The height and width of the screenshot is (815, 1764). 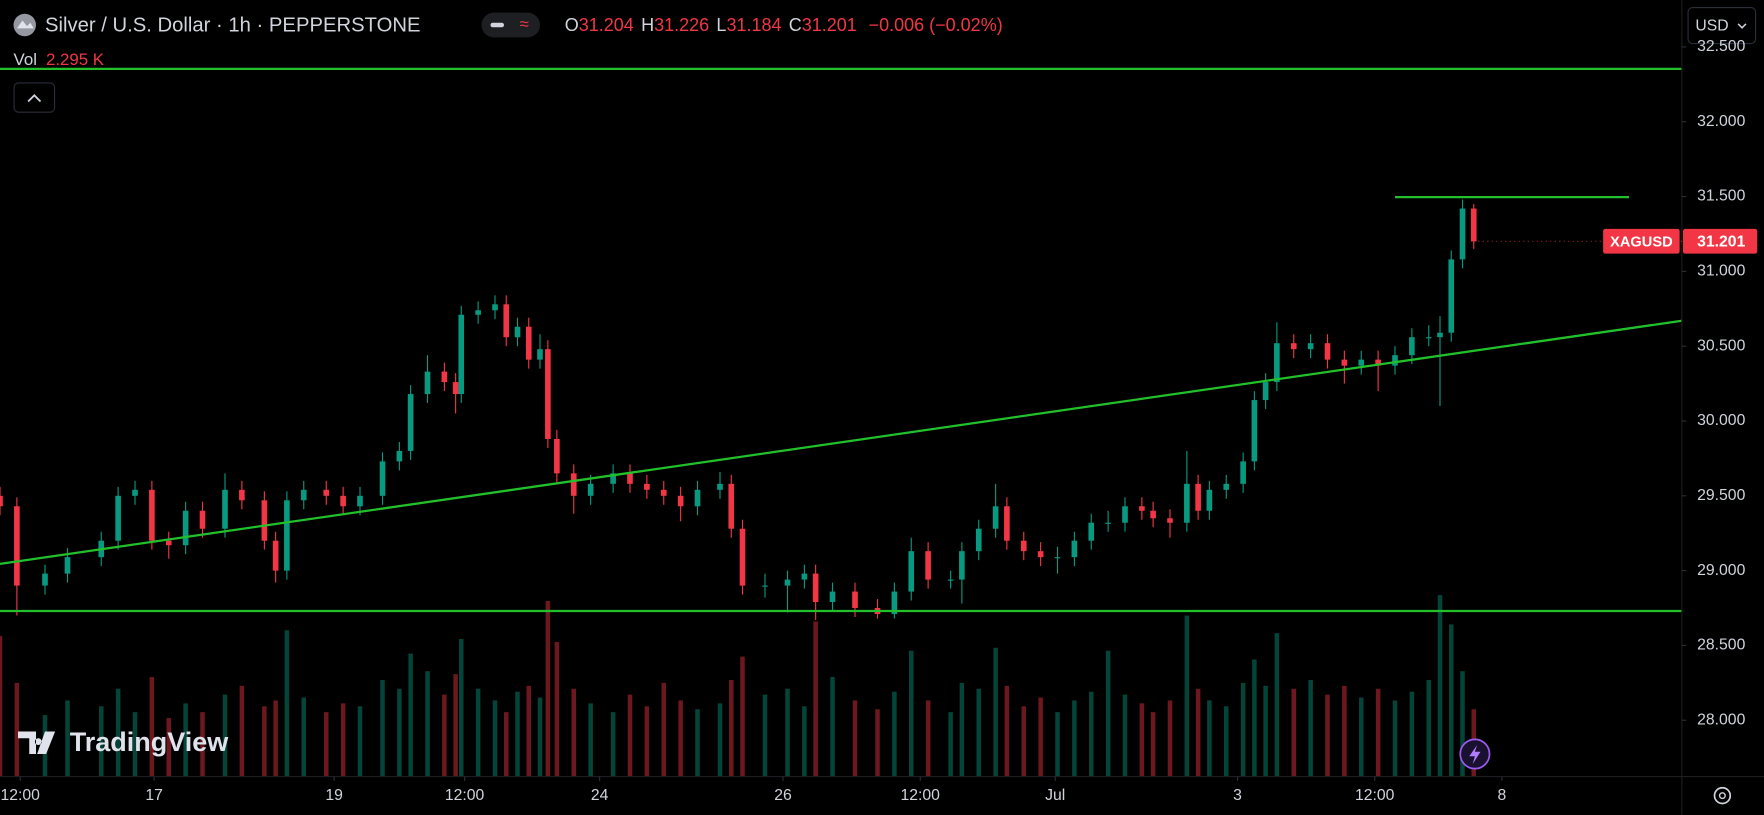 I want to click on toggle-icon, so click(x=497, y=25).